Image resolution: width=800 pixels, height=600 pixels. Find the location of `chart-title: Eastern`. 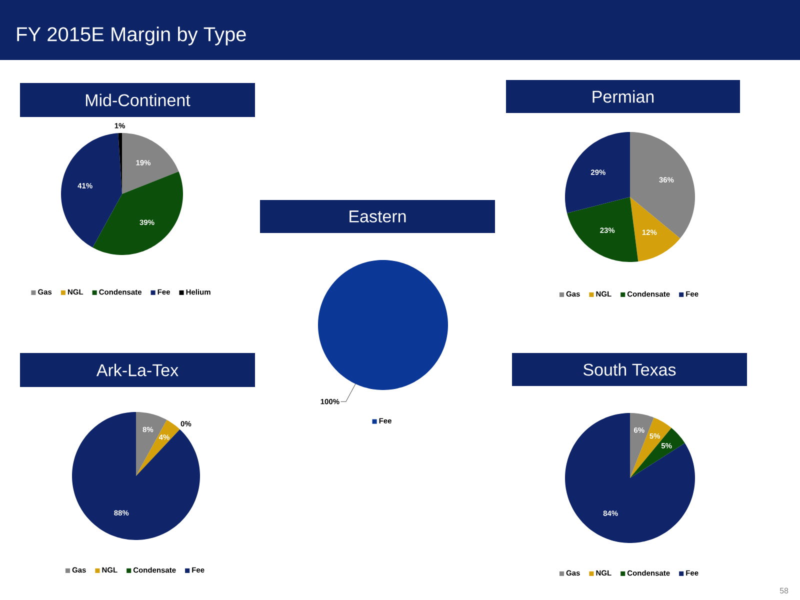

chart-title: Eastern is located at coordinates (378, 216).